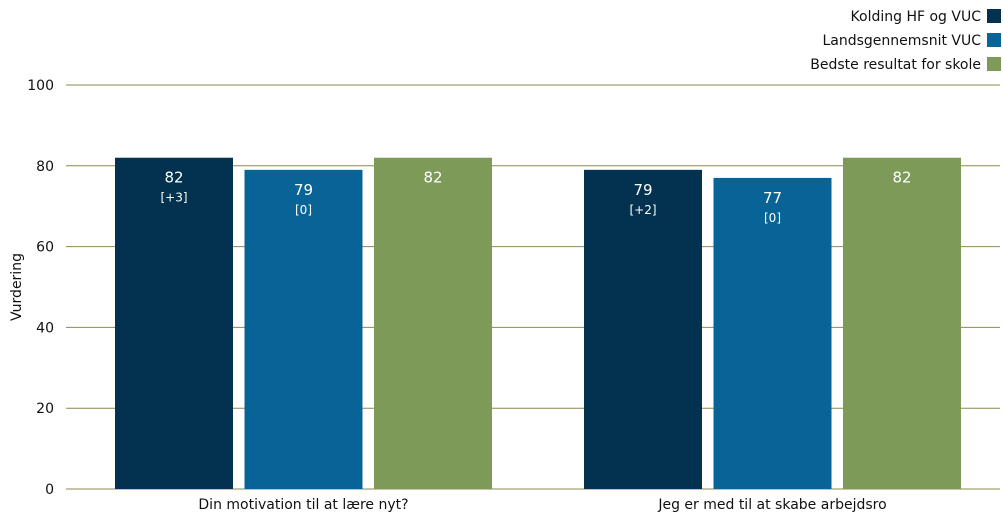  Describe the element at coordinates (772, 198) in the screenshot. I see `bar-value-label: 77` at that location.